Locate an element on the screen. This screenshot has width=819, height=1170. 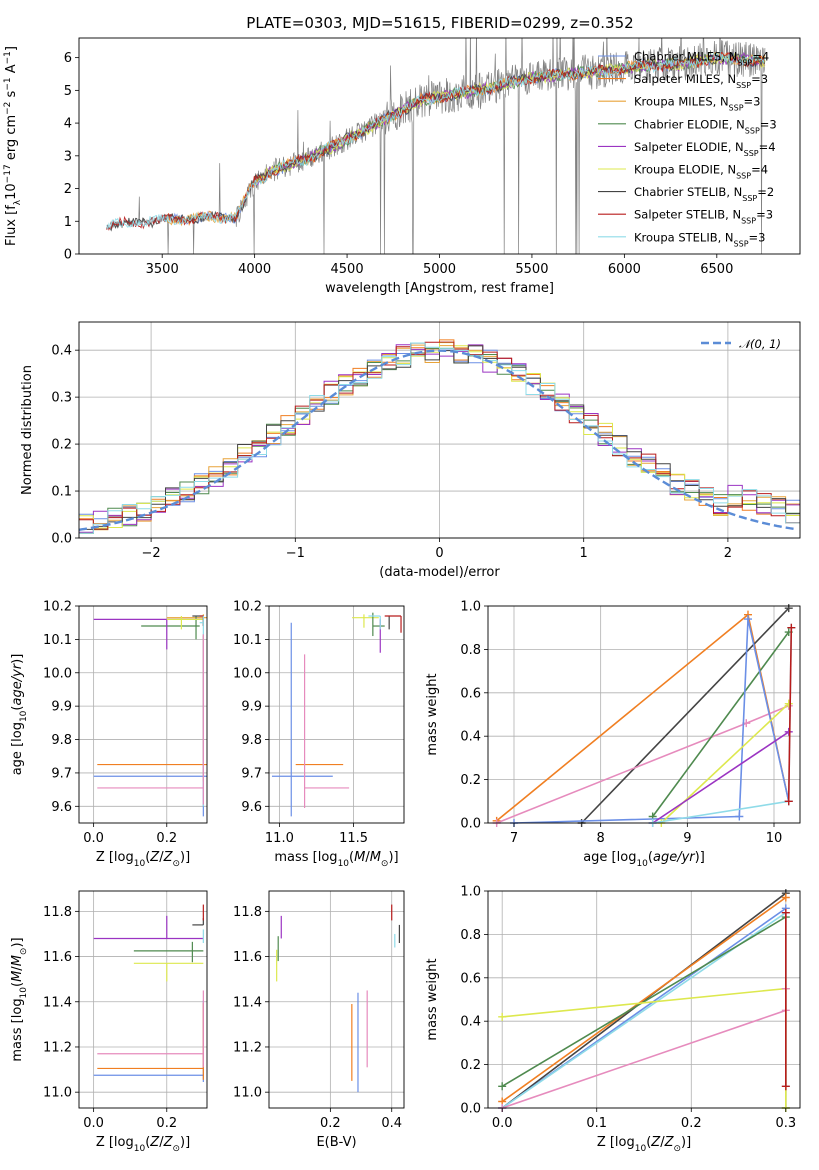
x-tick-label: 0.0 is located at coordinates (93, 838).